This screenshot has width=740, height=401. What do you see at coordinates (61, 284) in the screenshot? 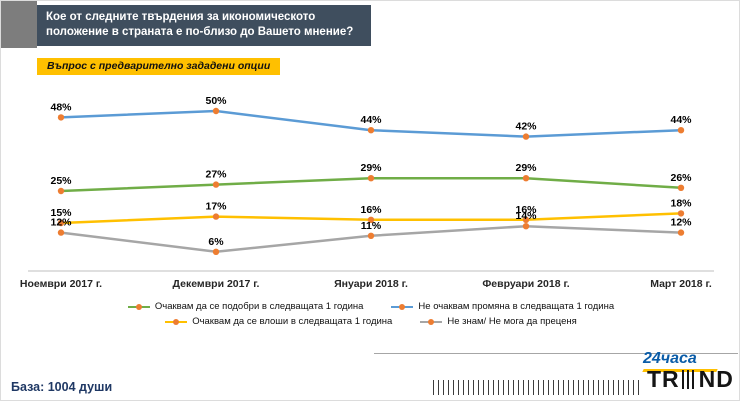
I see `x-axis-label: Ноември 2017 г.` at bounding box center [61, 284].